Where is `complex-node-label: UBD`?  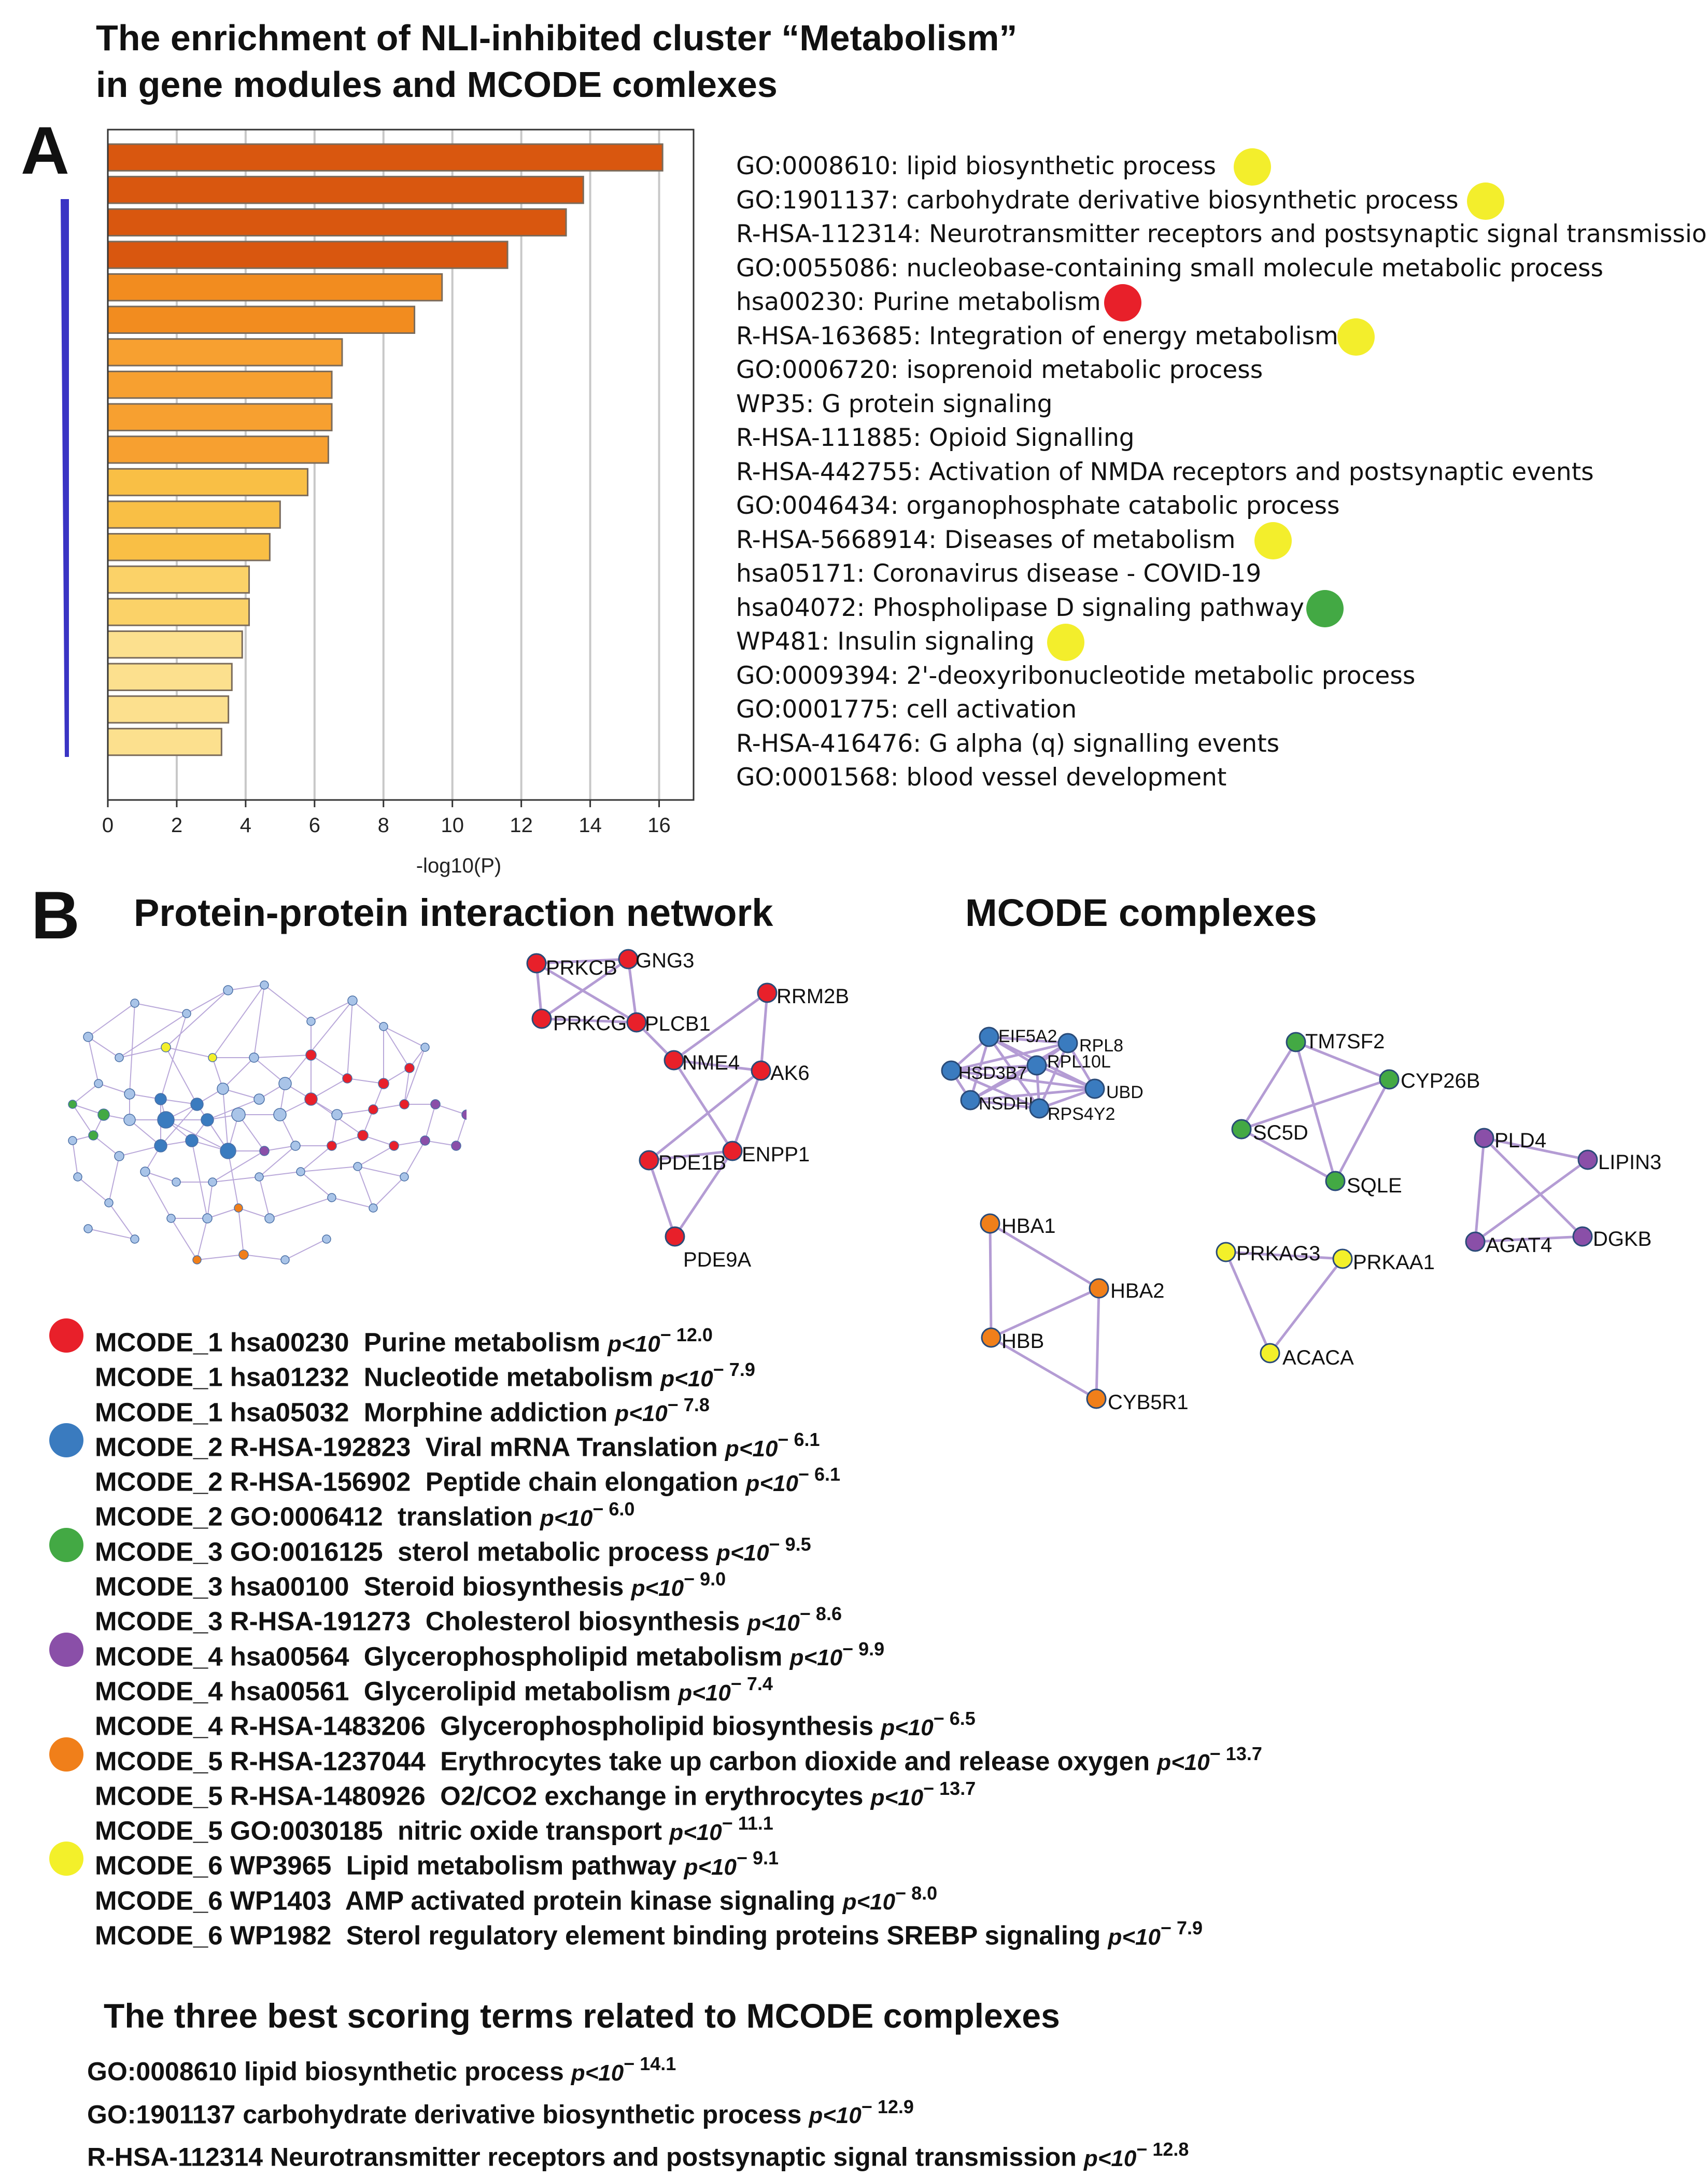
complex-node-label: UBD is located at coordinates (1125, 1092).